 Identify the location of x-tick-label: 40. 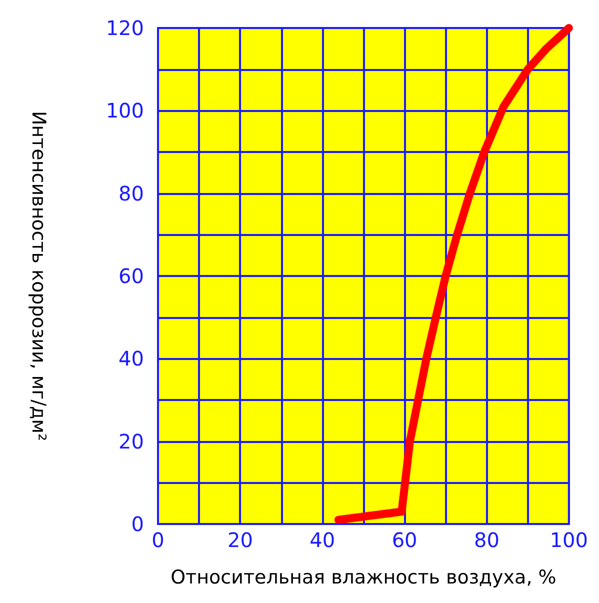
(323, 540).